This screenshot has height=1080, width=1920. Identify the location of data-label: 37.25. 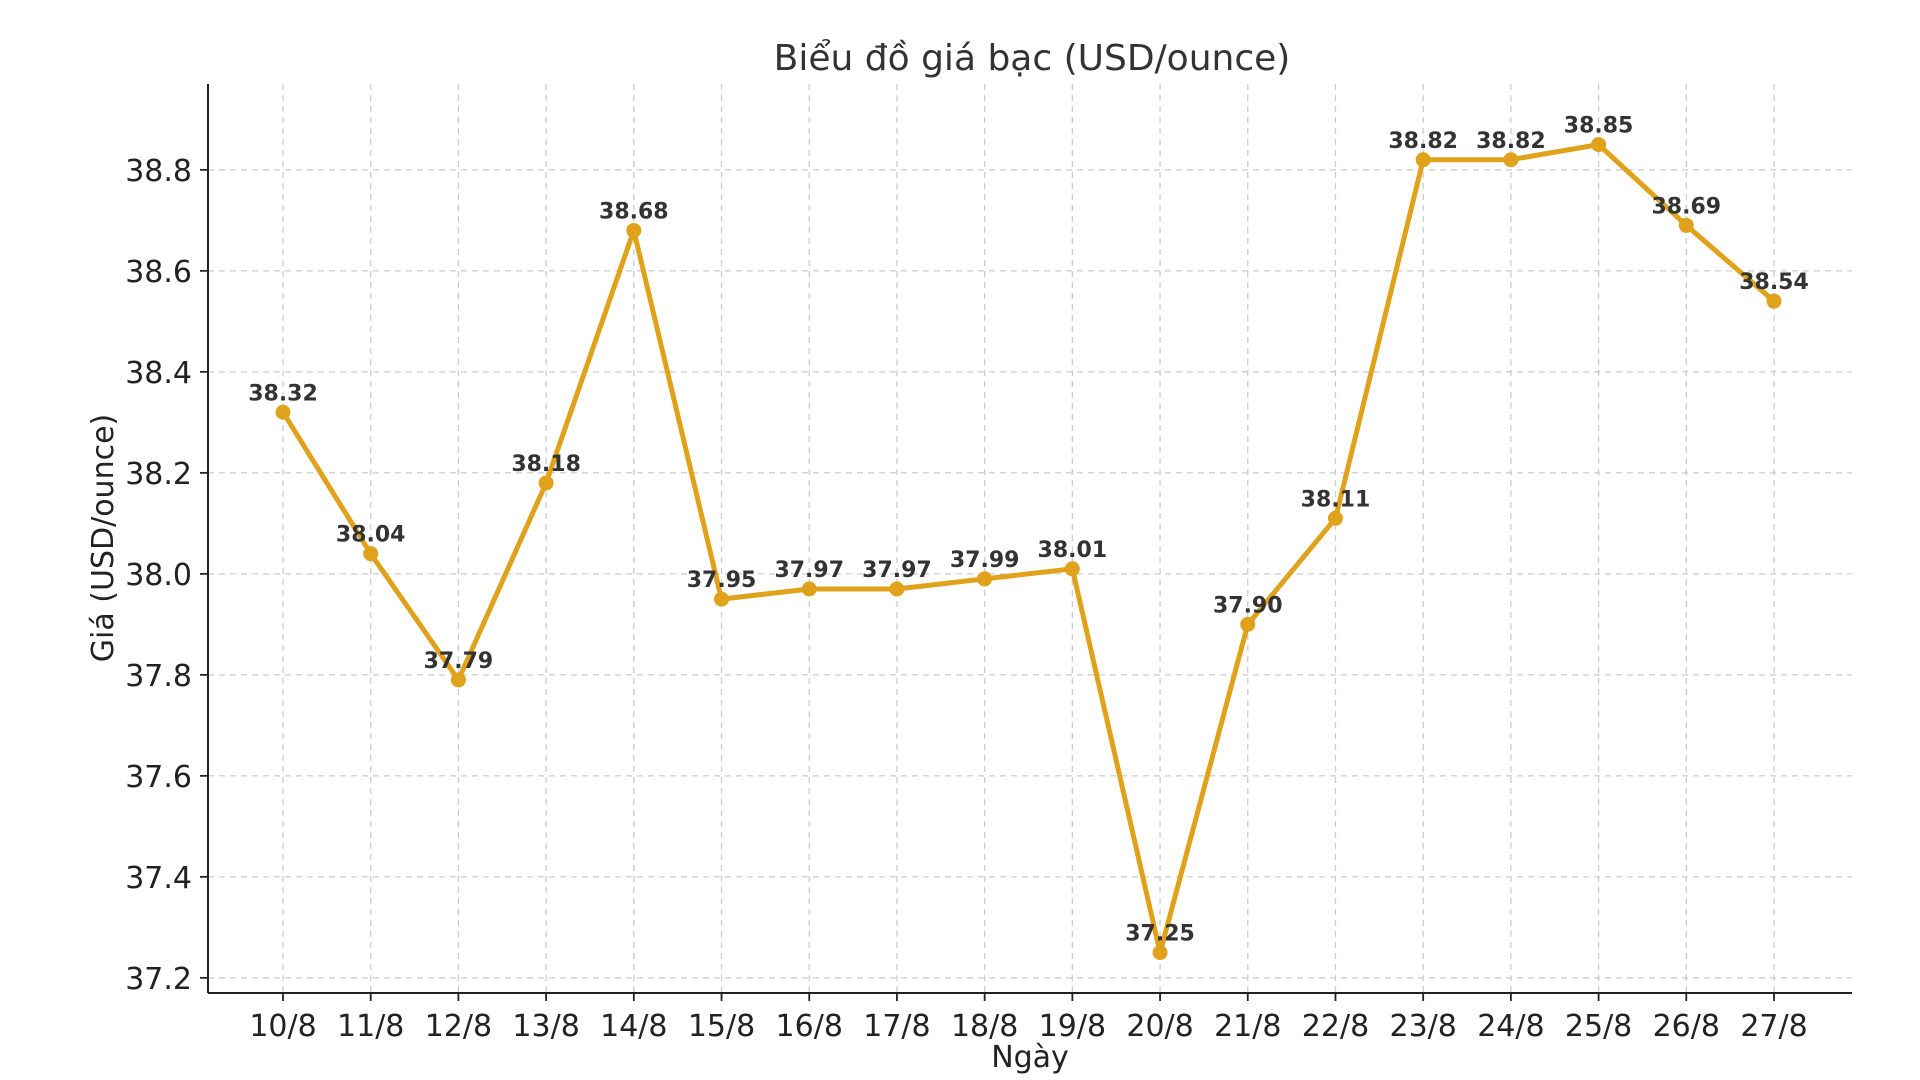
(1160, 934).